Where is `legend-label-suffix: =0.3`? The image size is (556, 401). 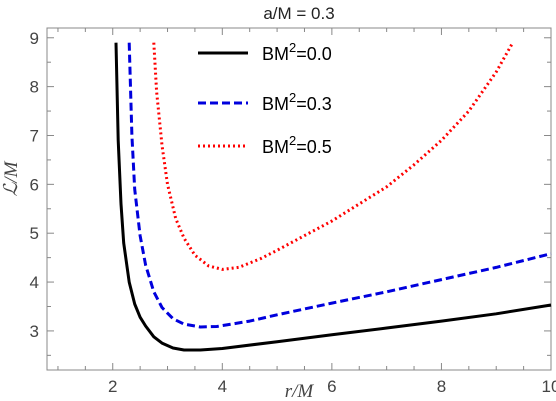 legend-label-suffix: =0.3 is located at coordinates (314, 104).